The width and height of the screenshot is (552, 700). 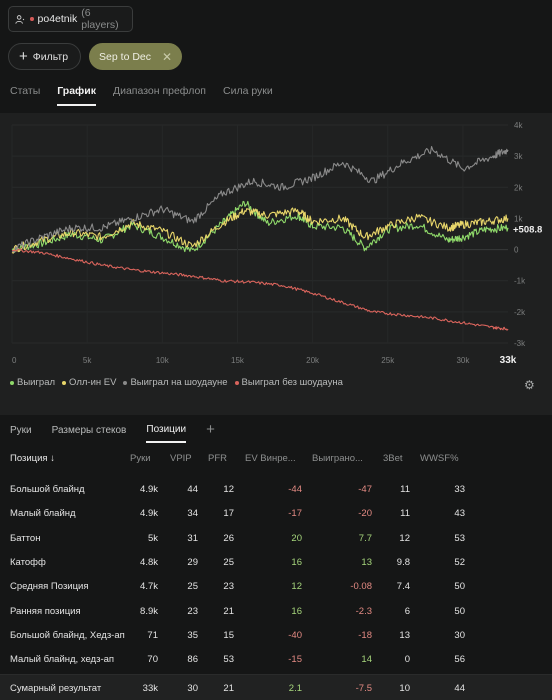 I want to click on table-row: Большой блайнд, Хедз-ап 71 35 15 -40 -18 13 30, so click(x=276, y=634).